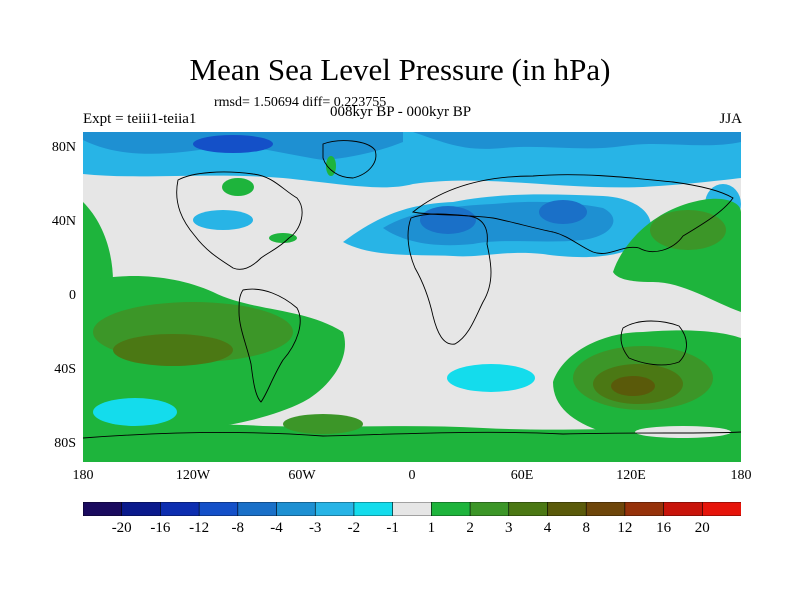  What do you see at coordinates (65, 369) in the screenshot?
I see `lat-label-40s: 40S` at bounding box center [65, 369].